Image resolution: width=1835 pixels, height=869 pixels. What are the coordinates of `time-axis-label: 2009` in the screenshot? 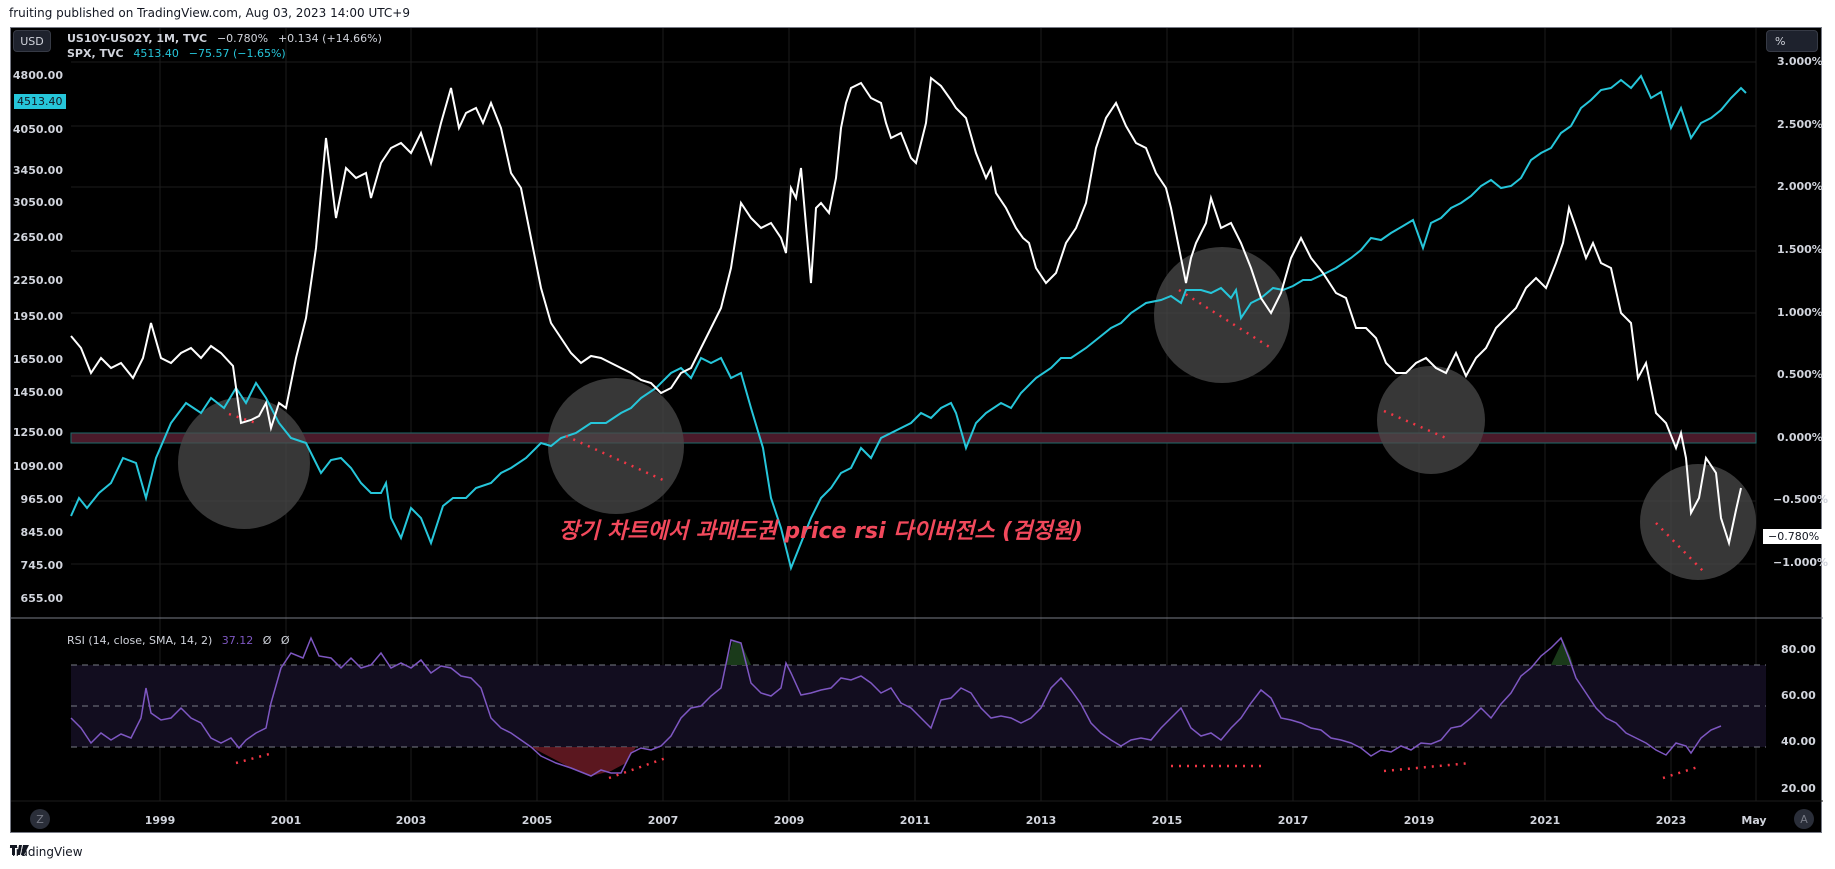 It's located at (789, 820).